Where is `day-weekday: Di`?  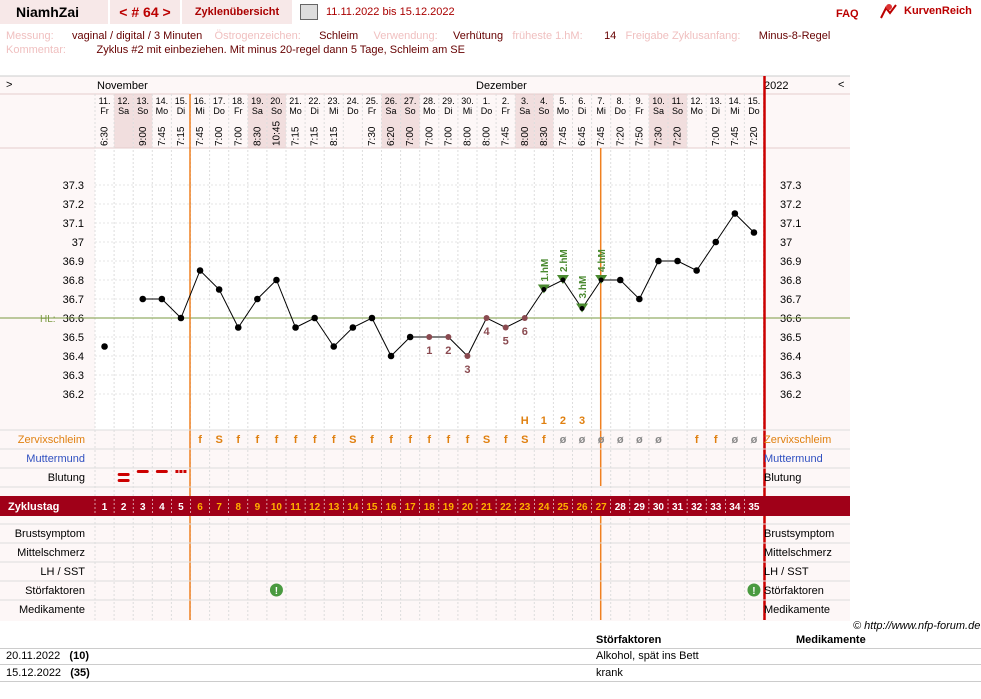
day-weekday: Di is located at coordinates (181, 111).